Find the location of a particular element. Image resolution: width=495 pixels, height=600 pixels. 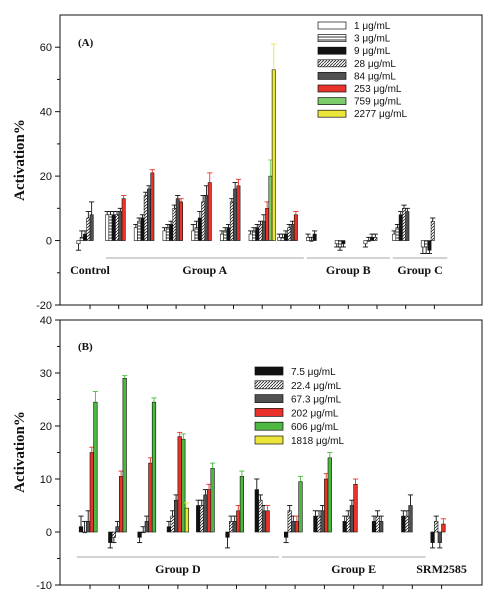

legend-label: 2277 μg/mL is located at coordinates (380, 114).